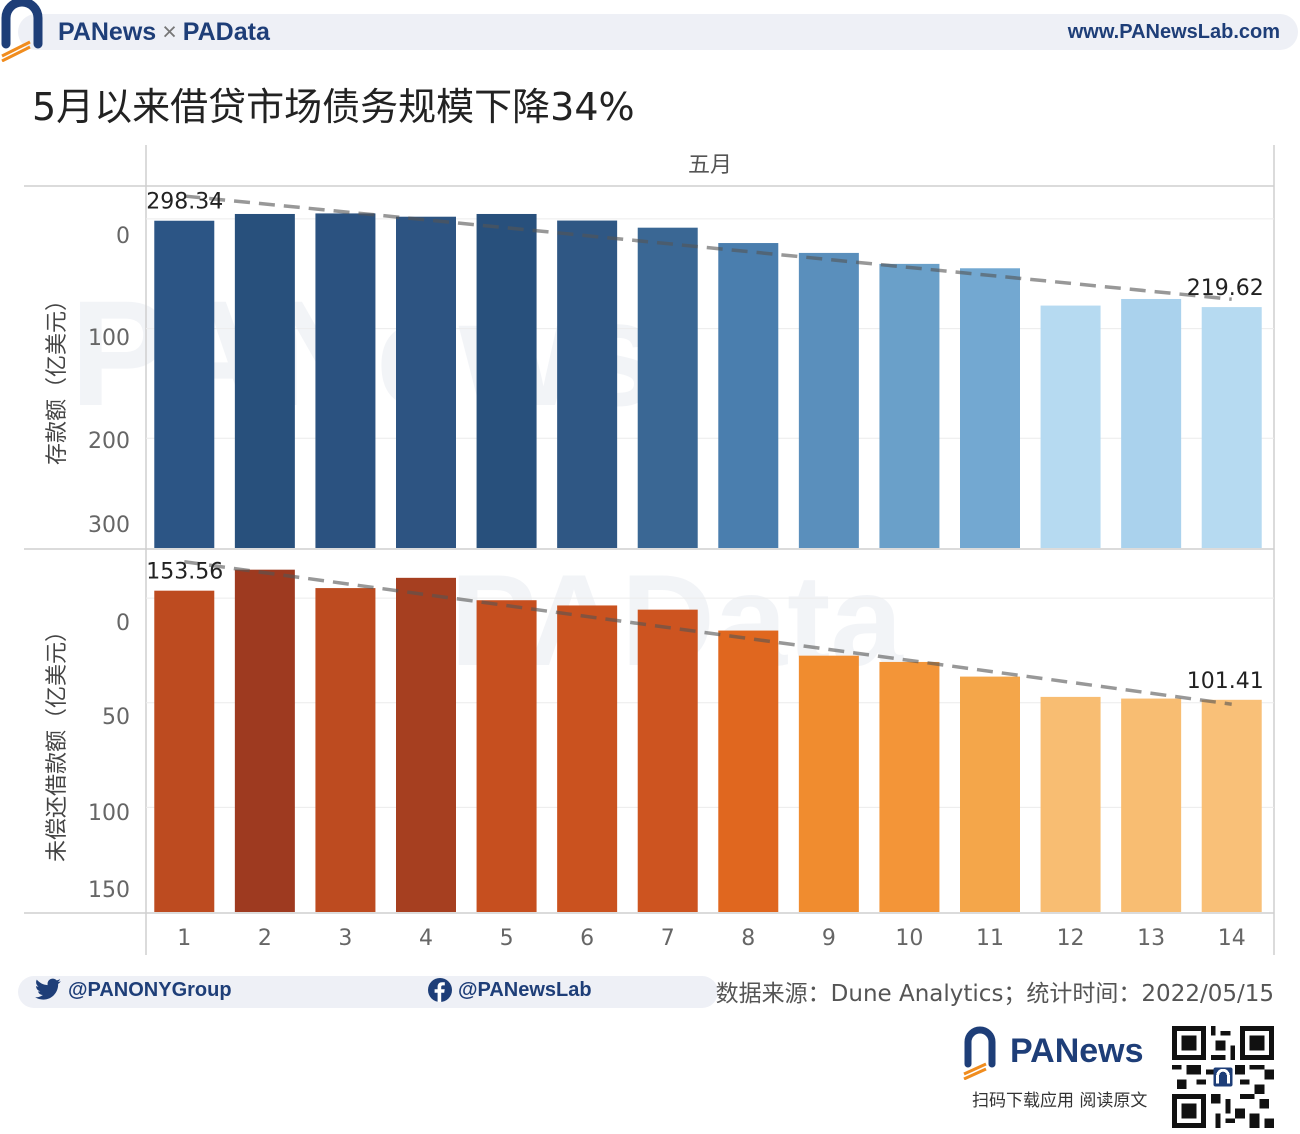  Describe the element at coordinates (1173, 32) in the screenshot. I see `website-link: www.PANewsLab.com` at that location.